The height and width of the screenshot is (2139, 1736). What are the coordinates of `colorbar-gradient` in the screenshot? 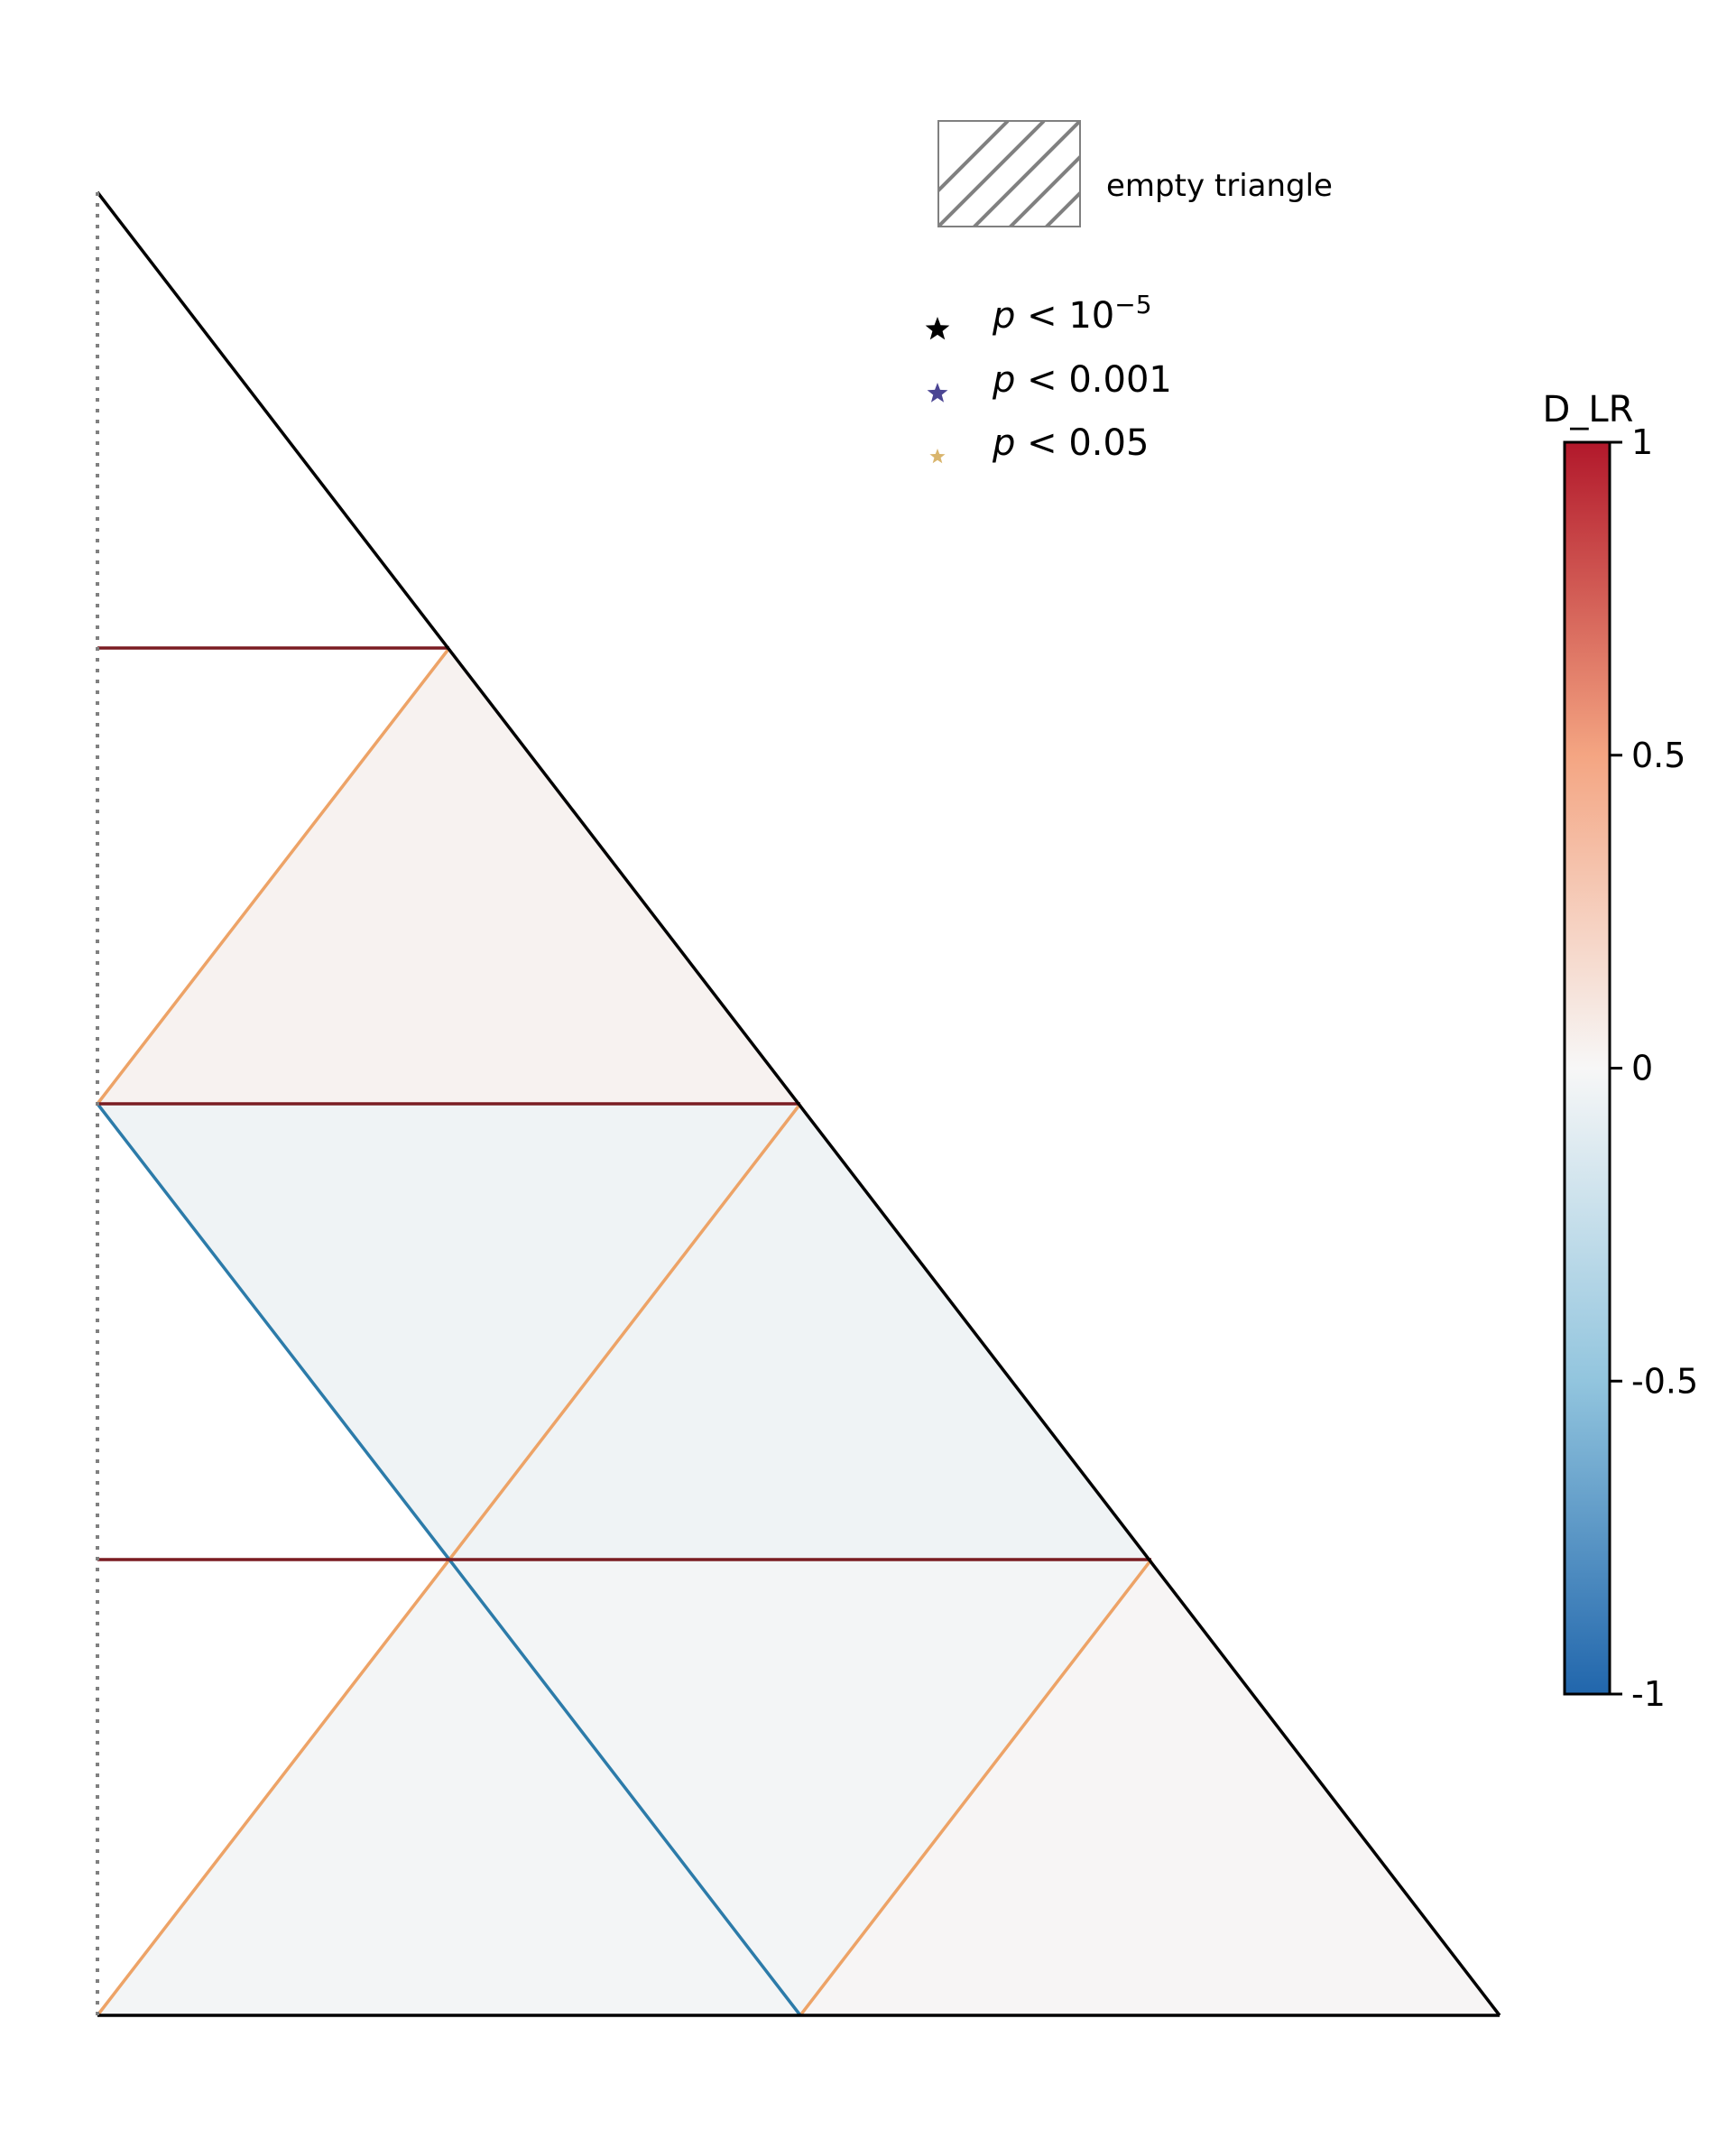 It's located at (1587, 1068).